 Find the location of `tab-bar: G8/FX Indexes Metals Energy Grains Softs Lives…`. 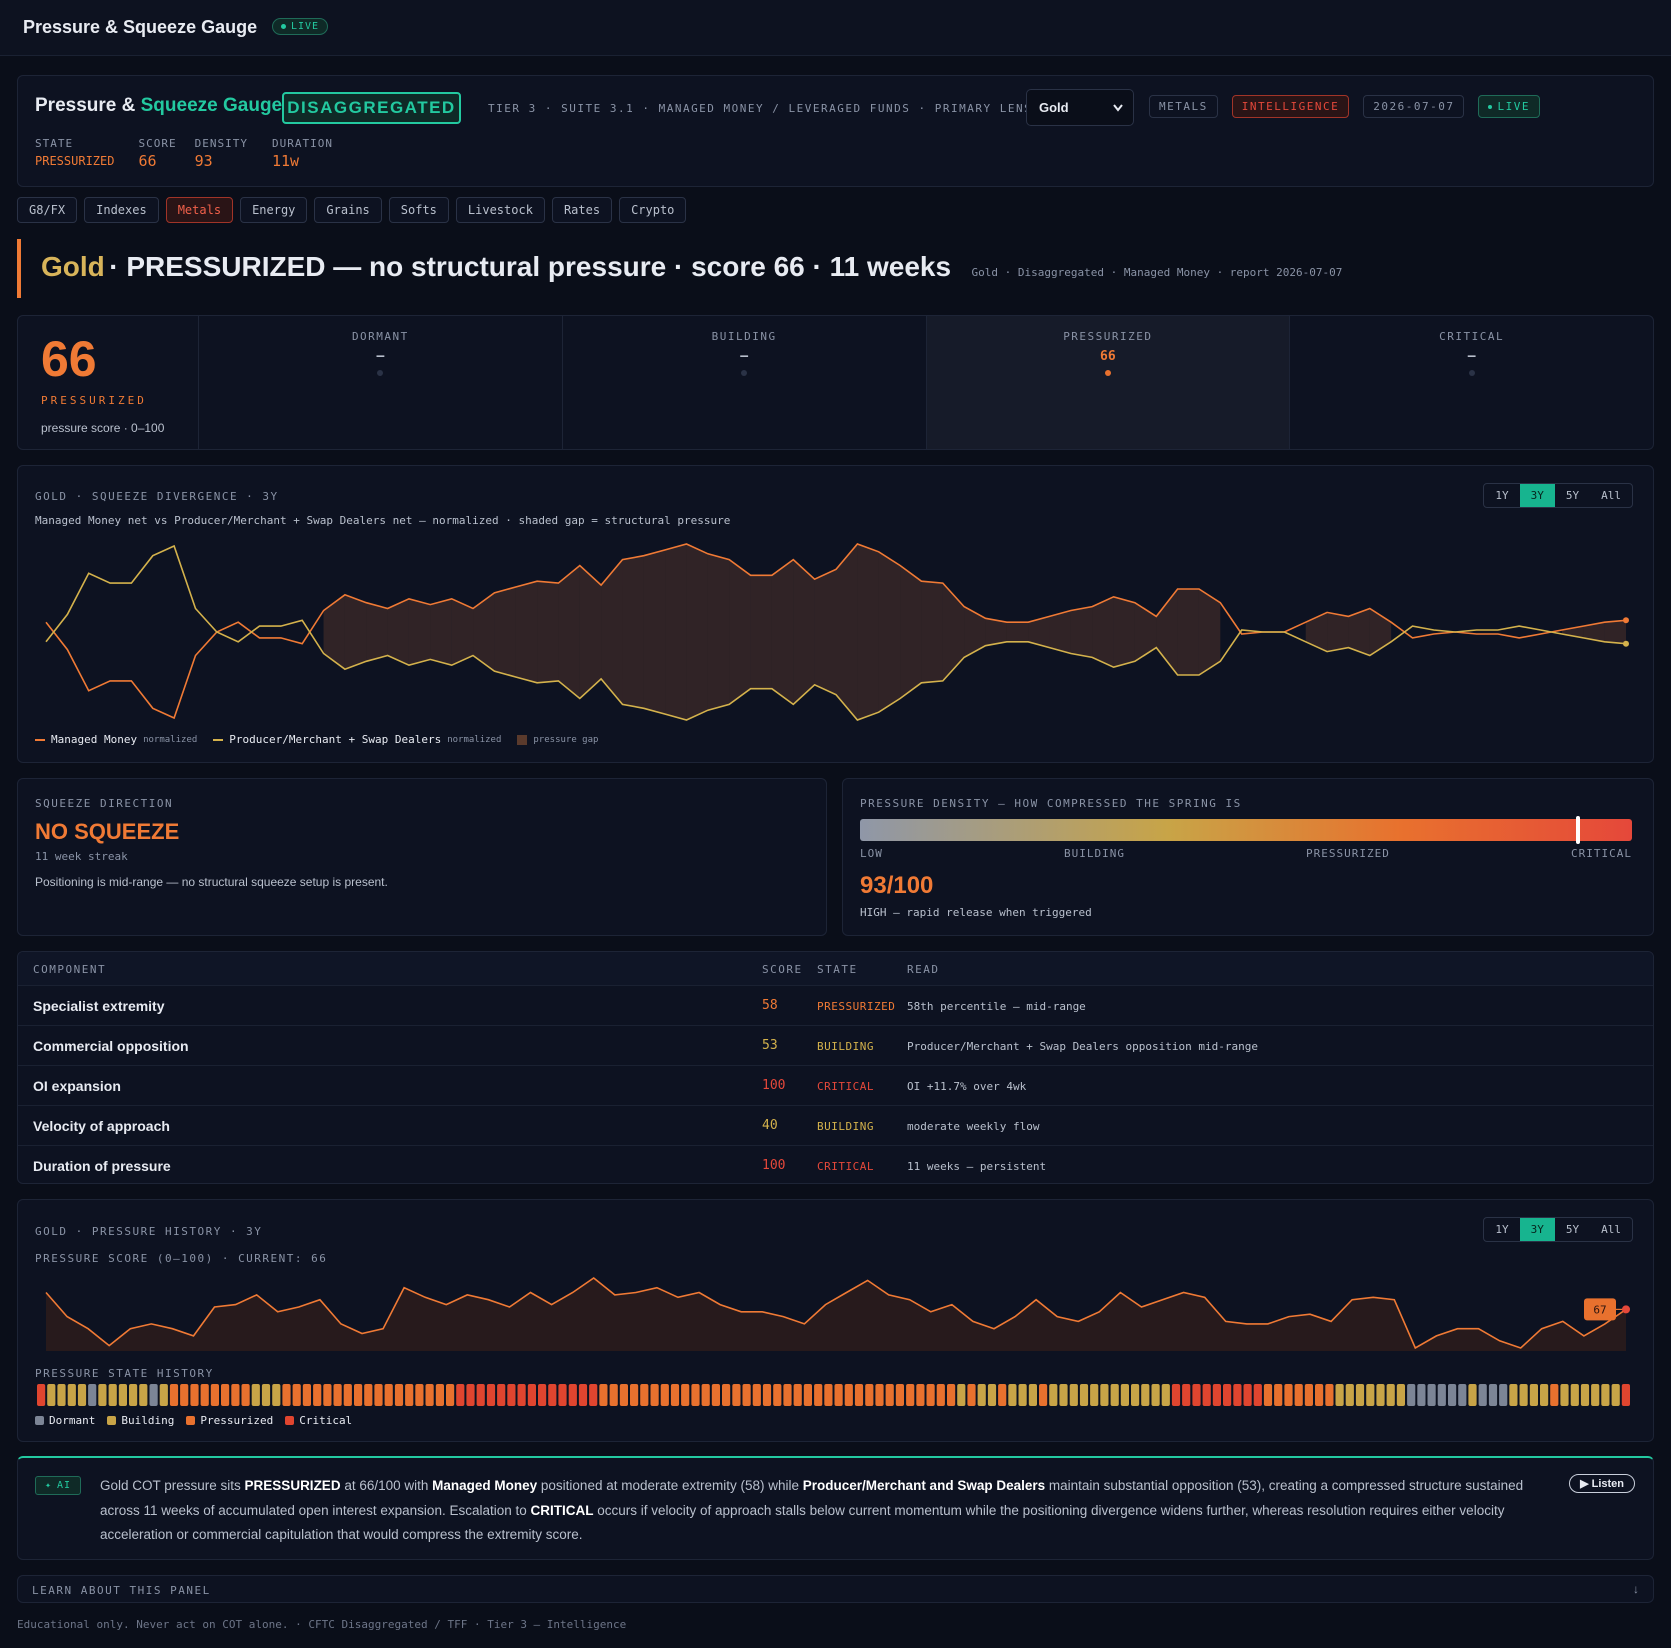

tab-bar: G8/FX Indexes Metals Energy Grains Softs Lives… is located at coordinates (352, 210).